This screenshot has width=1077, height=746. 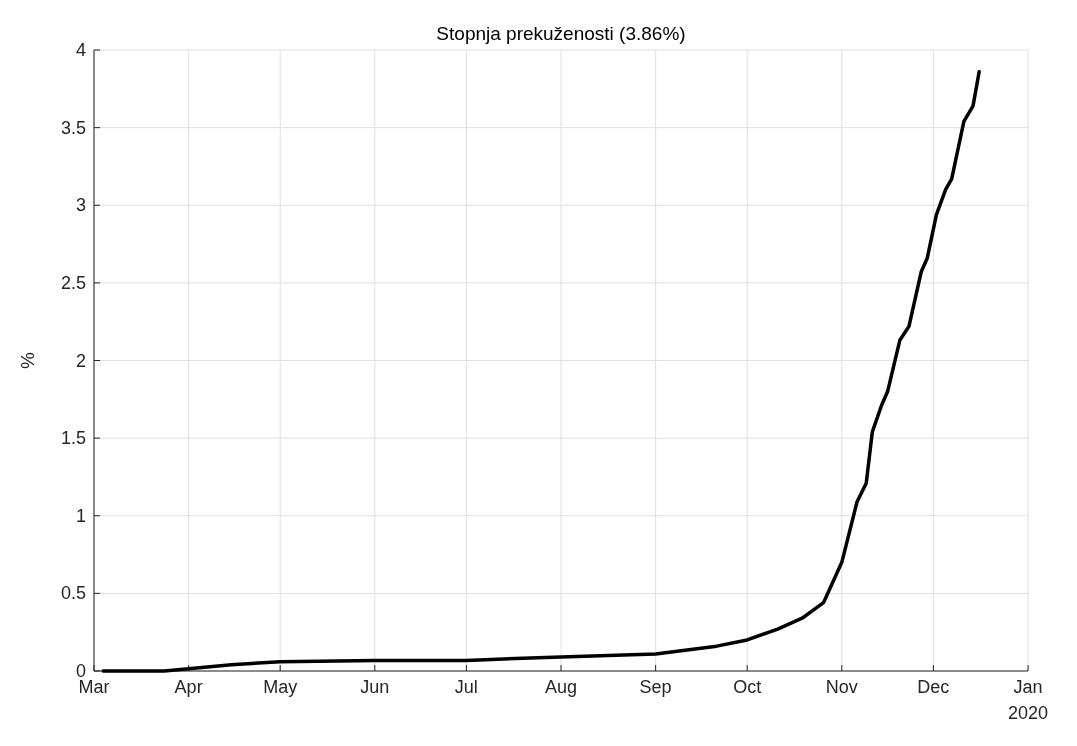 What do you see at coordinates (73, 593) in the screenshot?
I see `y-tick-label: 0.5` at bounding box center [73, 593].